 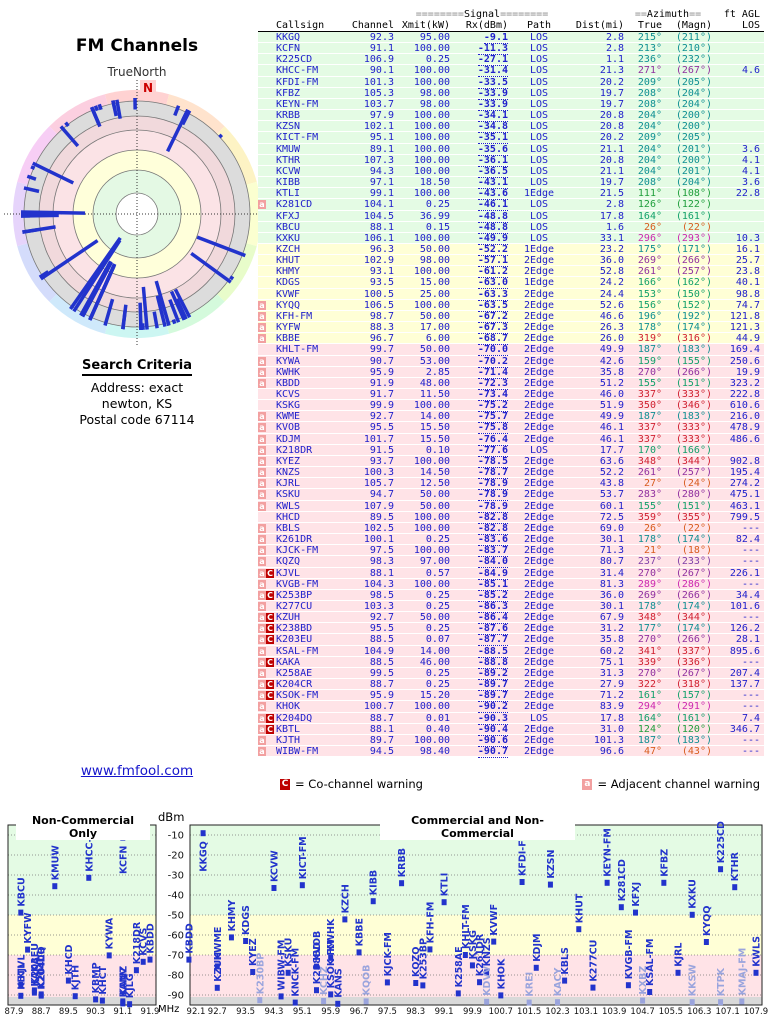 What do you see at coordinates (495, 38) in the screenshot?
I see `rx-value-link: -9.1` at bounding box center [495, 38].